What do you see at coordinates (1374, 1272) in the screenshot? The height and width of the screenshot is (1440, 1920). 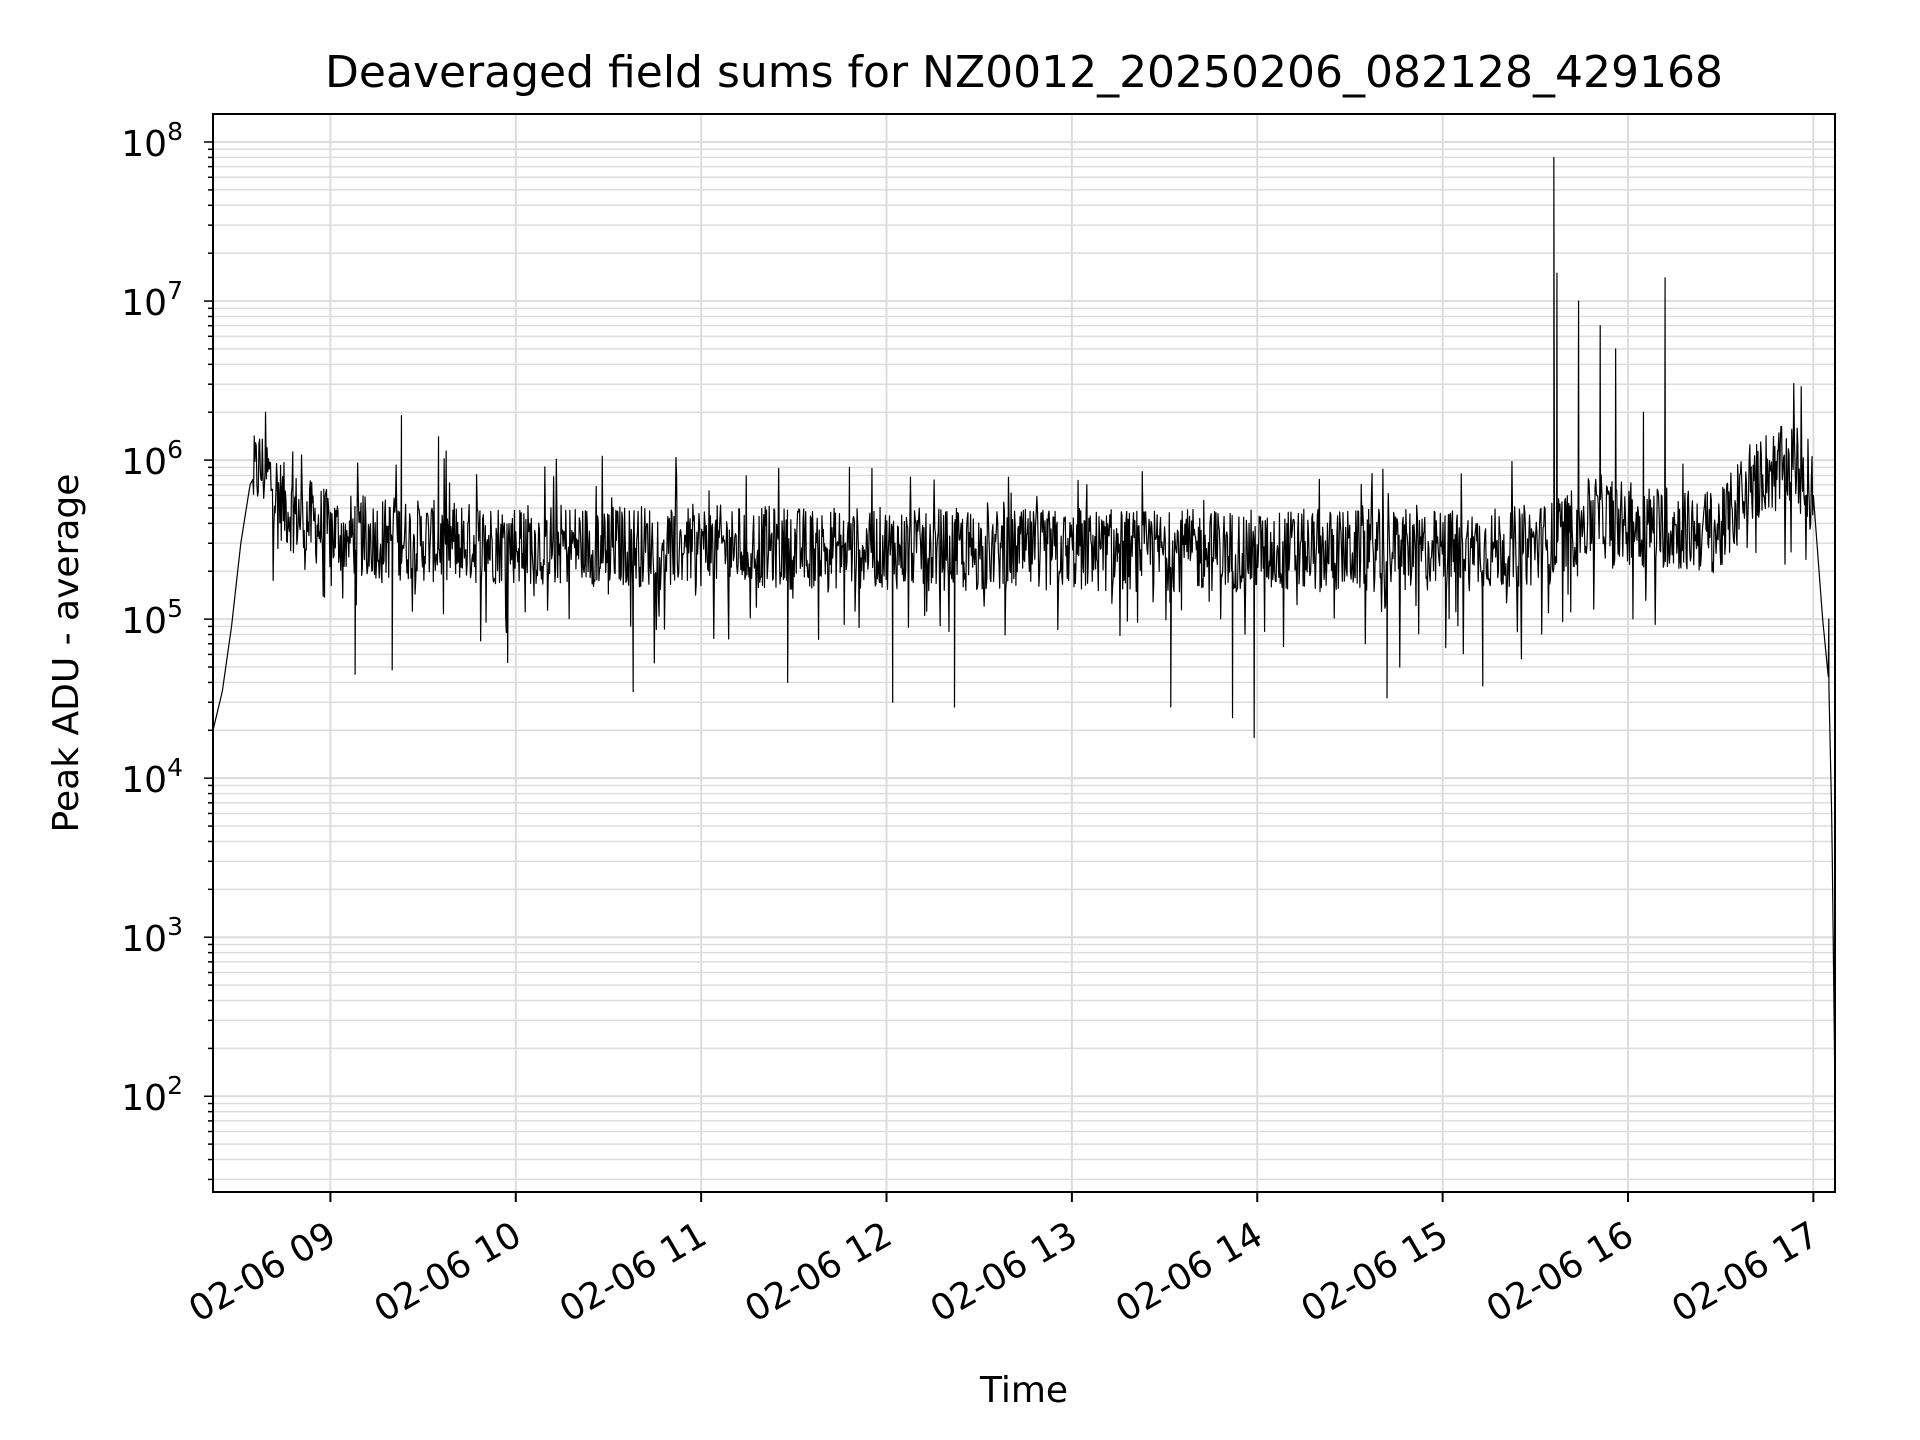 I see `x-tick-label: 02-06 15` at bounding box center [1374, 1272].